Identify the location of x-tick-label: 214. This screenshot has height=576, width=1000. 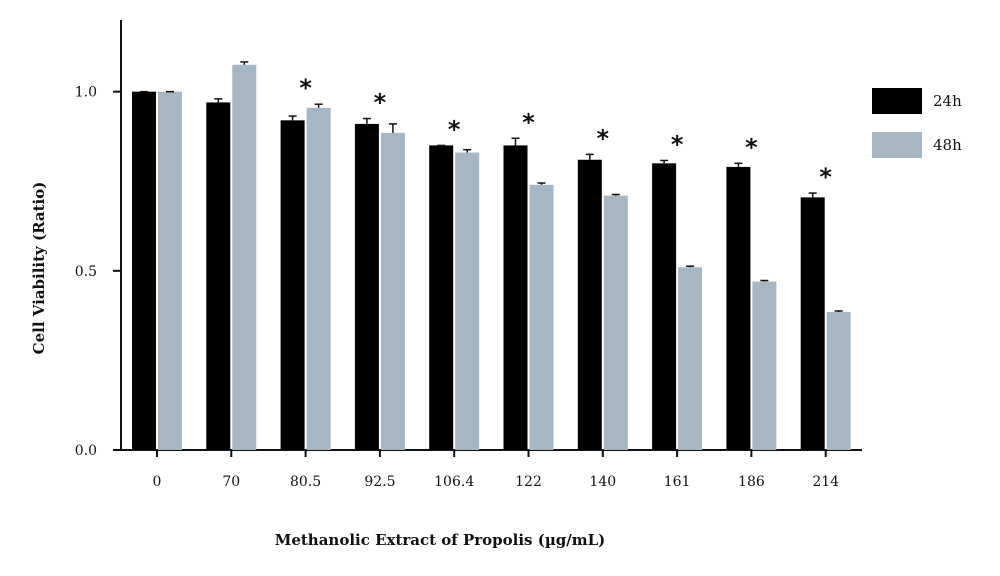
(825, 482).